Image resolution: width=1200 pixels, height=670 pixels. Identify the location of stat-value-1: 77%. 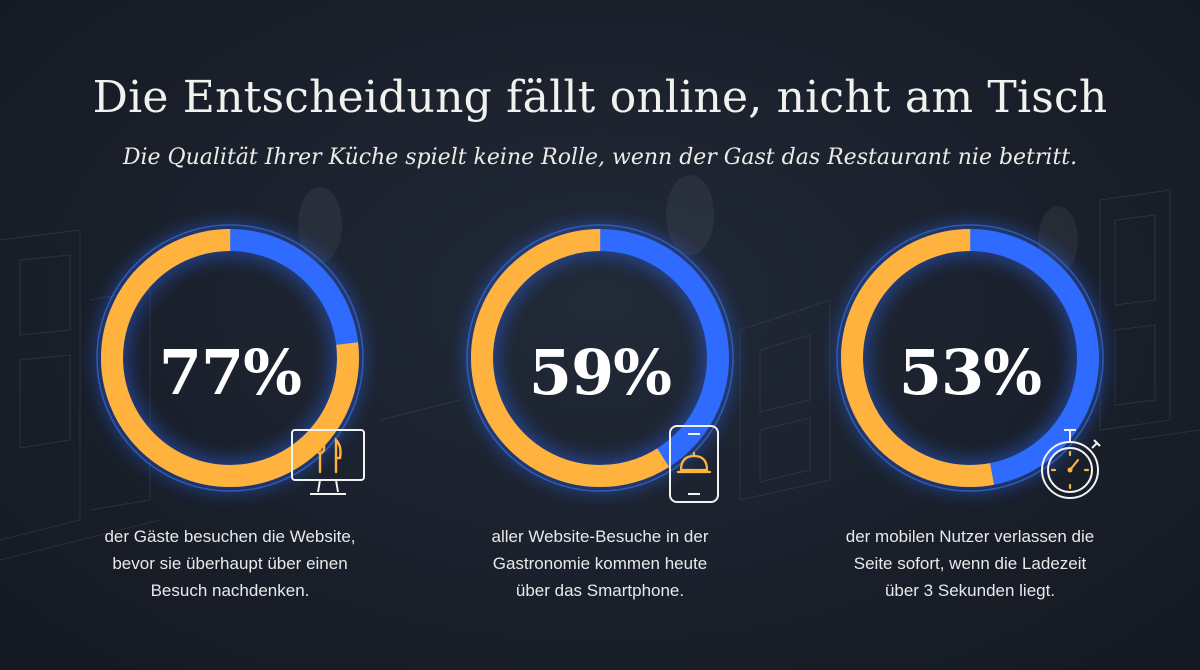
(230, 372).